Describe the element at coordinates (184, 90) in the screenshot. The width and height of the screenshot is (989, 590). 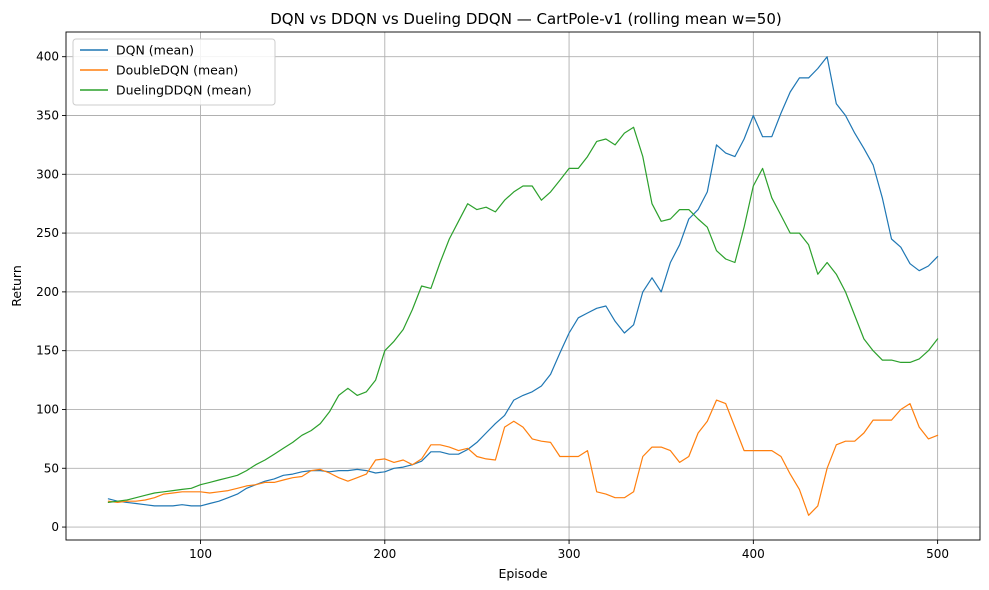
I see `legend-label-3: DuelingDDQN (mean)` at that location.